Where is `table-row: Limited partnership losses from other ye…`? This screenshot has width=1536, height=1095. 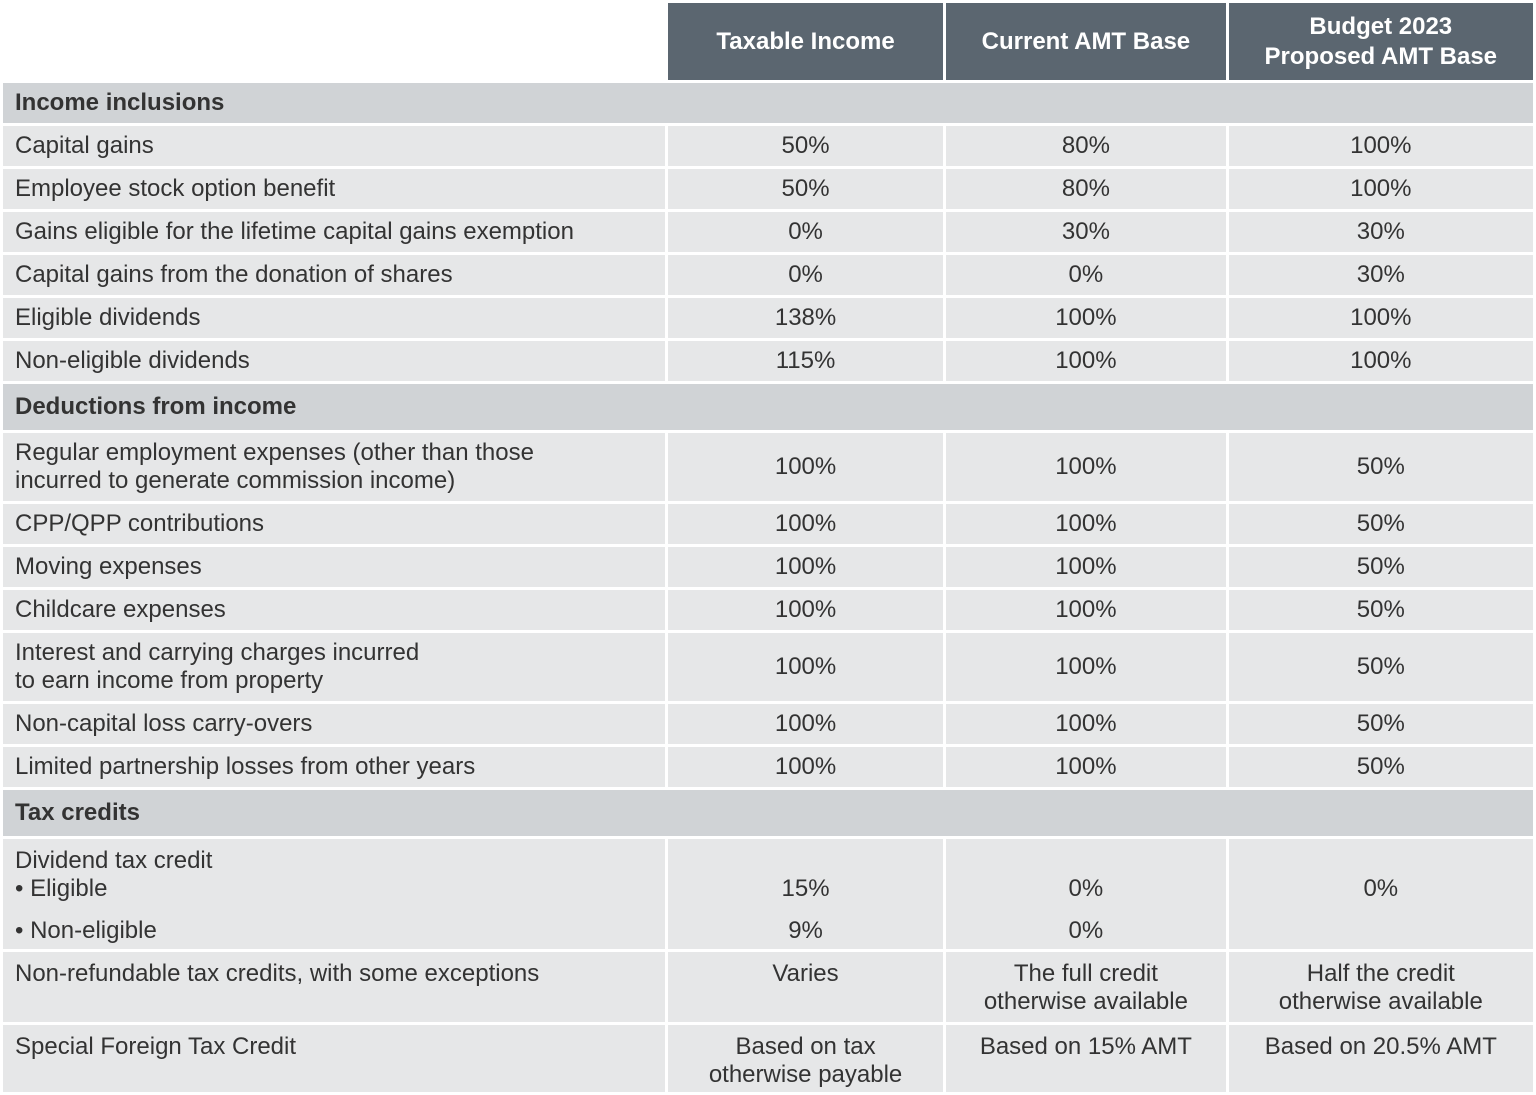
table-row: Limited partnership losses from other ye… is located at coordinates (768, 767).